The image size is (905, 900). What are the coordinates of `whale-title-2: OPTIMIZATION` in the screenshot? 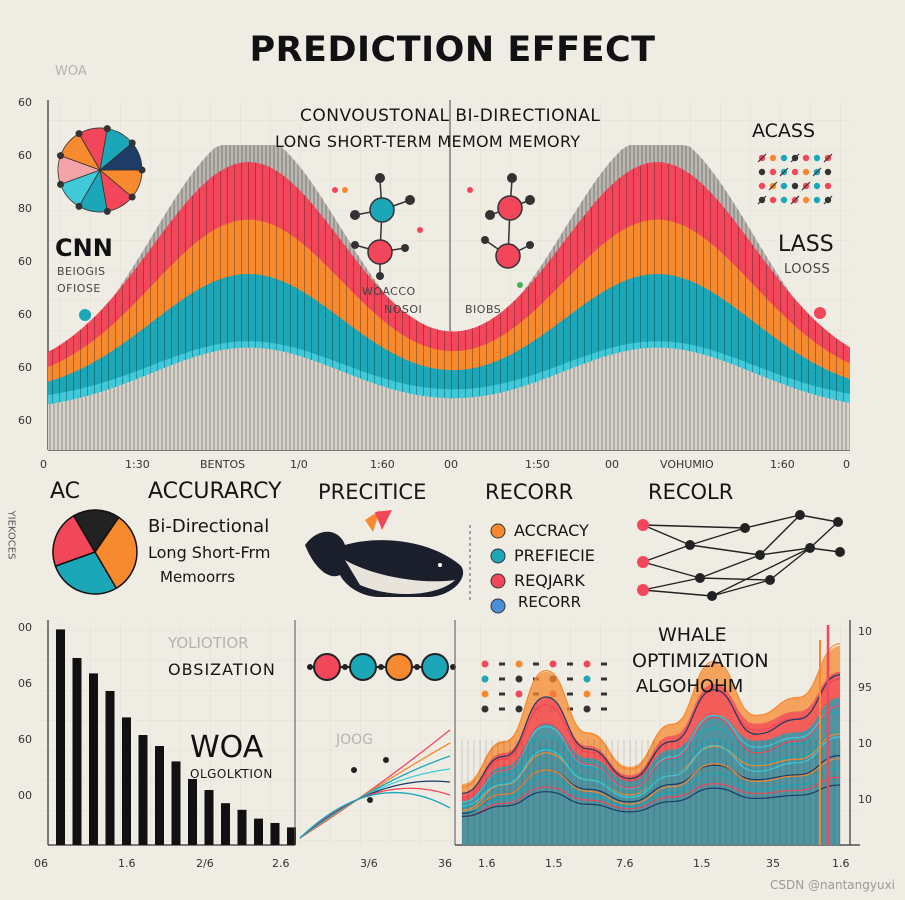 It's located at (700, 661).